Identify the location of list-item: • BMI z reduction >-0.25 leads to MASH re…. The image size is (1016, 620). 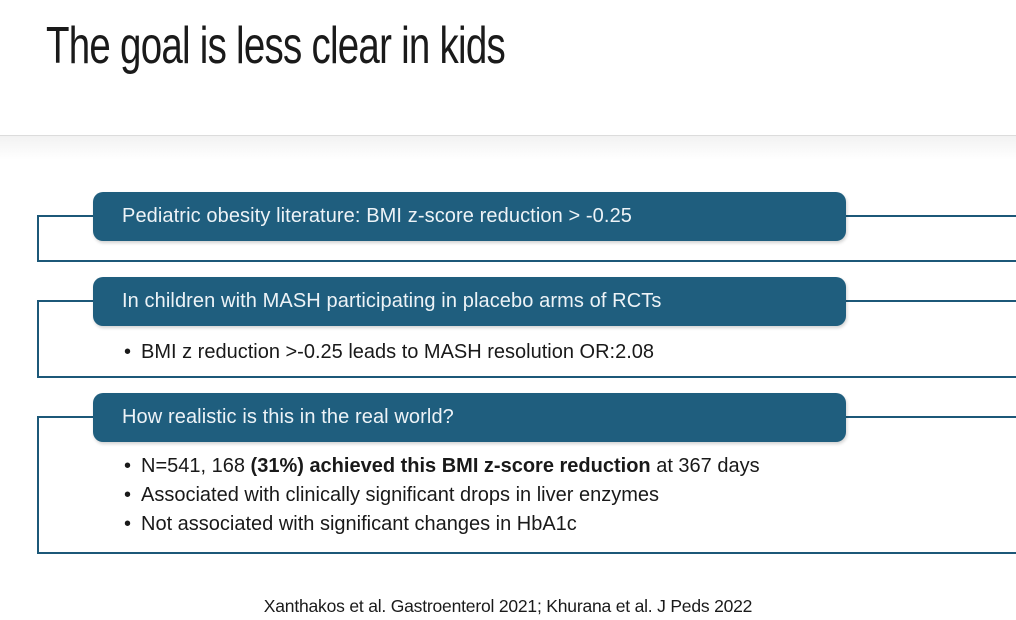
(389, 352).